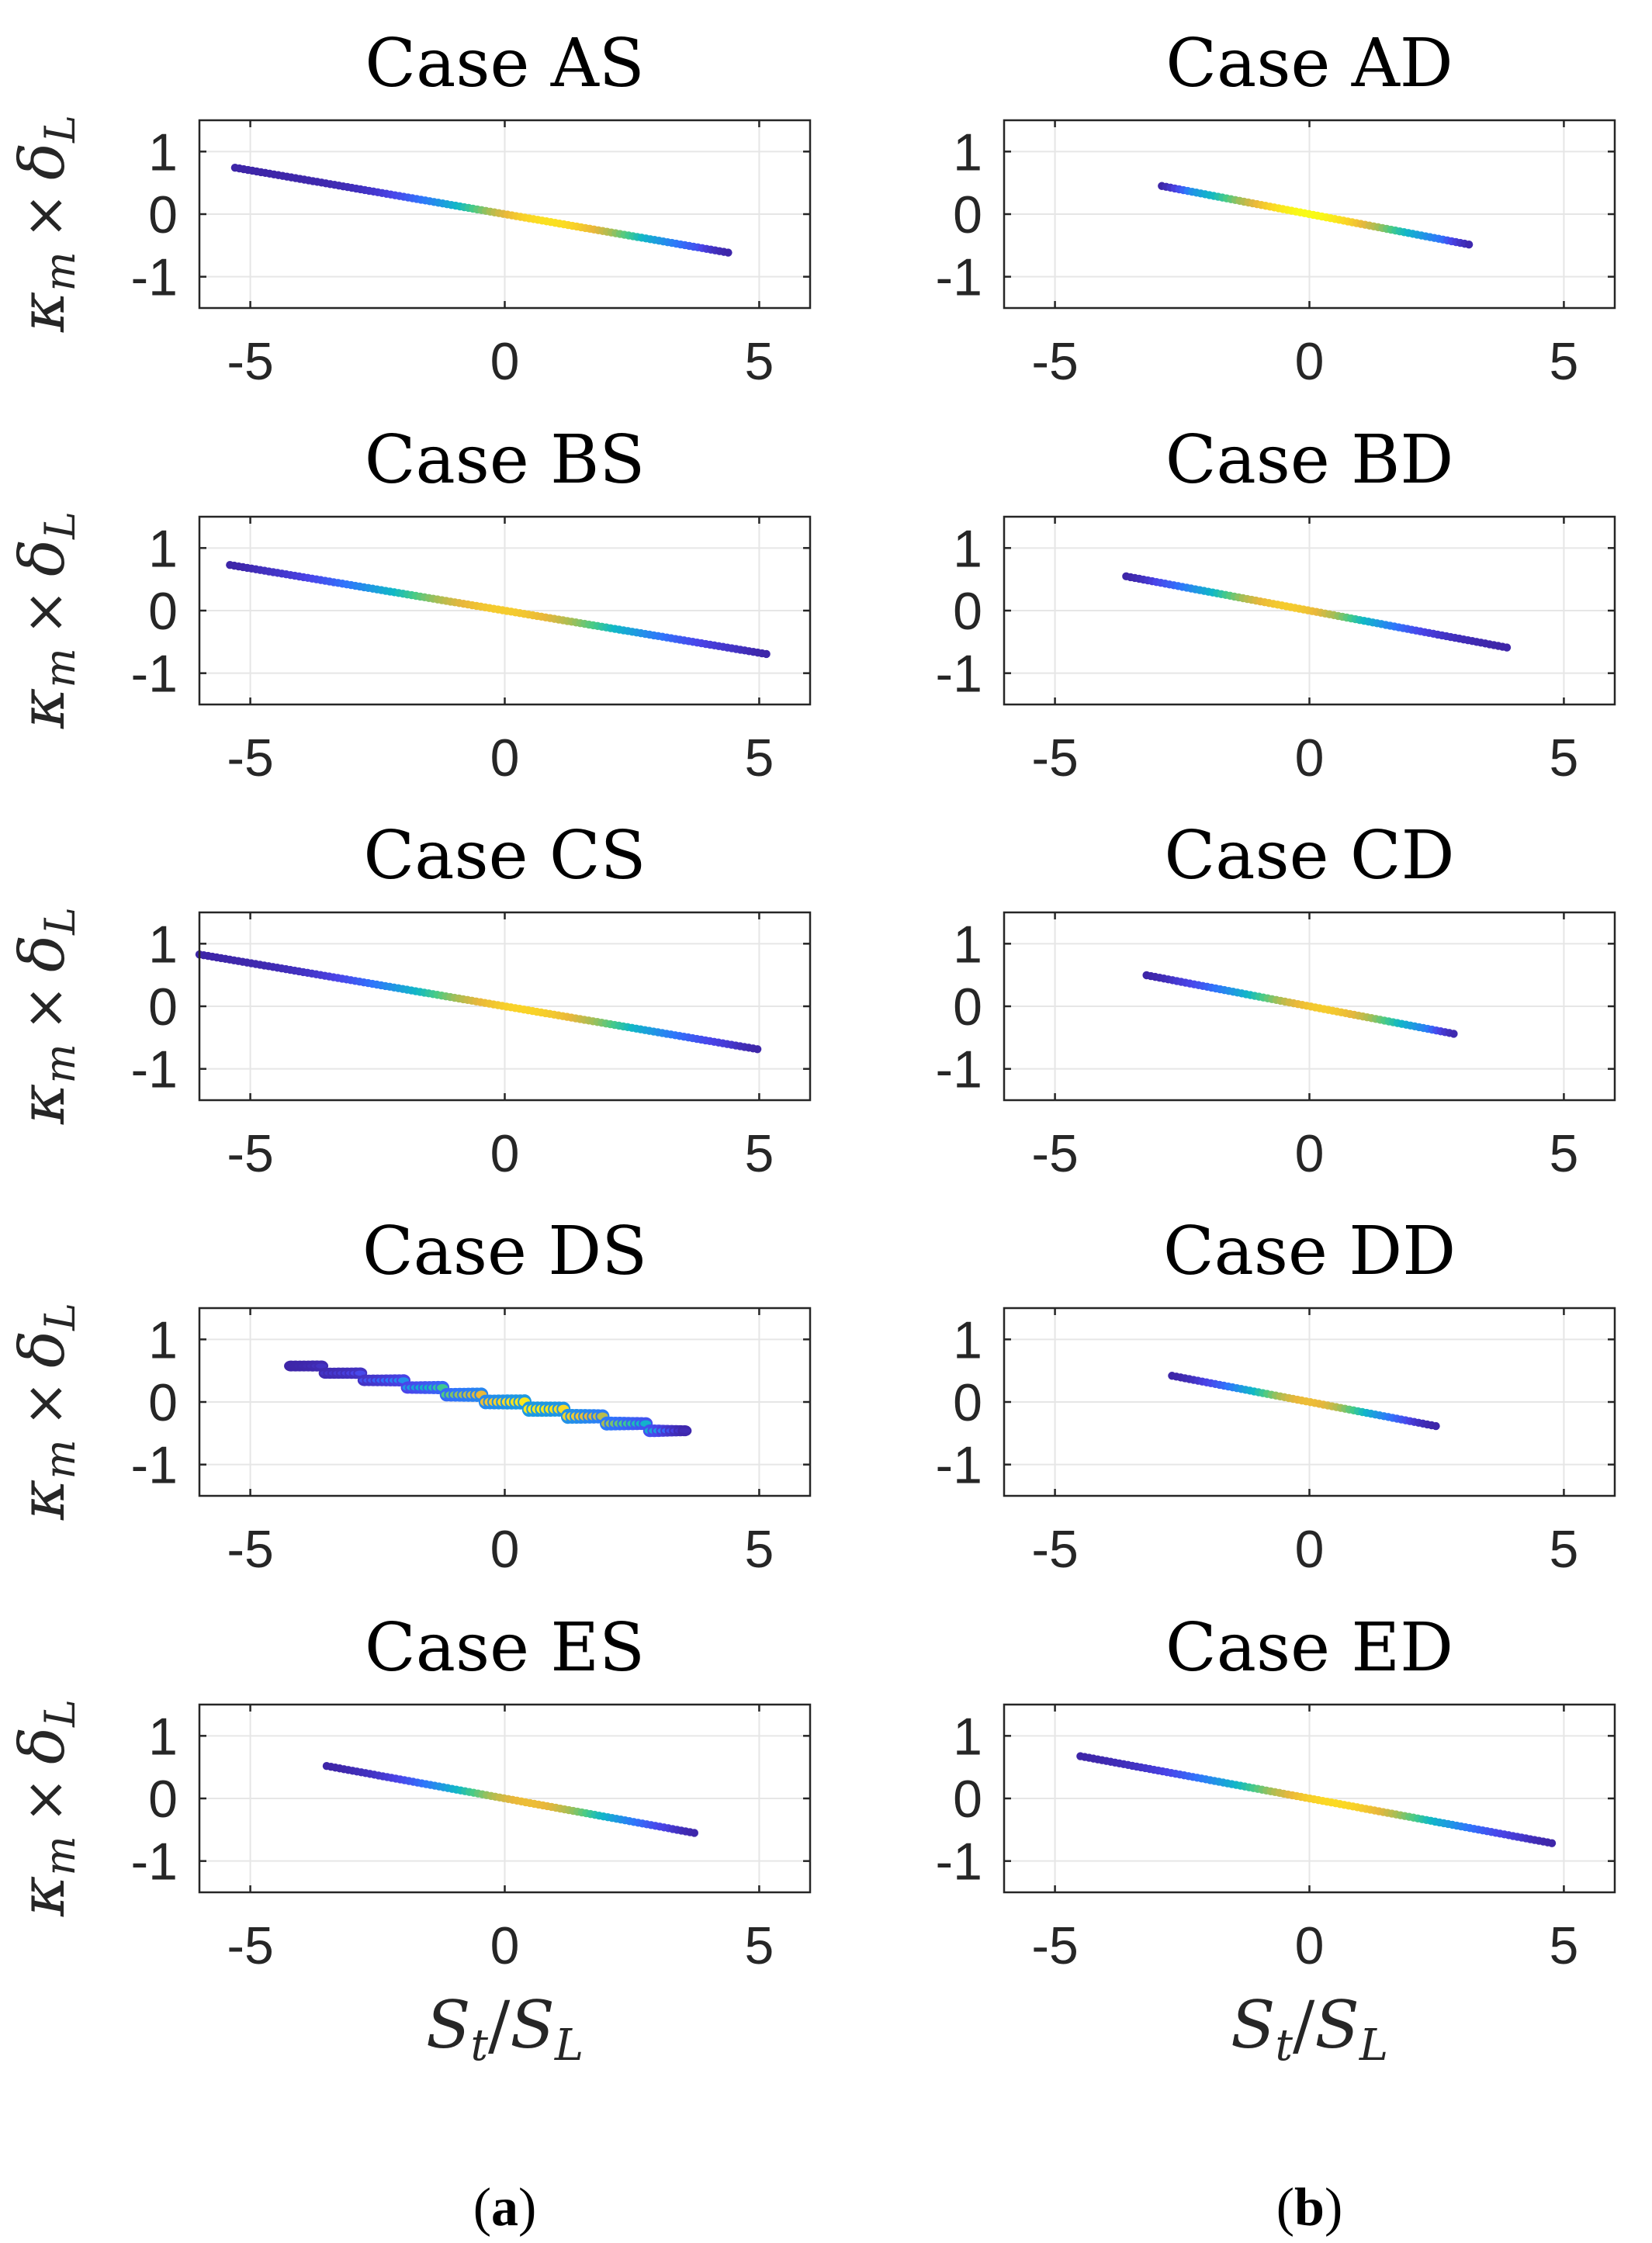 The width and height of the screenshot is (1652, 2243). I want to click on panel-label-close: ), so click(527, 2208).